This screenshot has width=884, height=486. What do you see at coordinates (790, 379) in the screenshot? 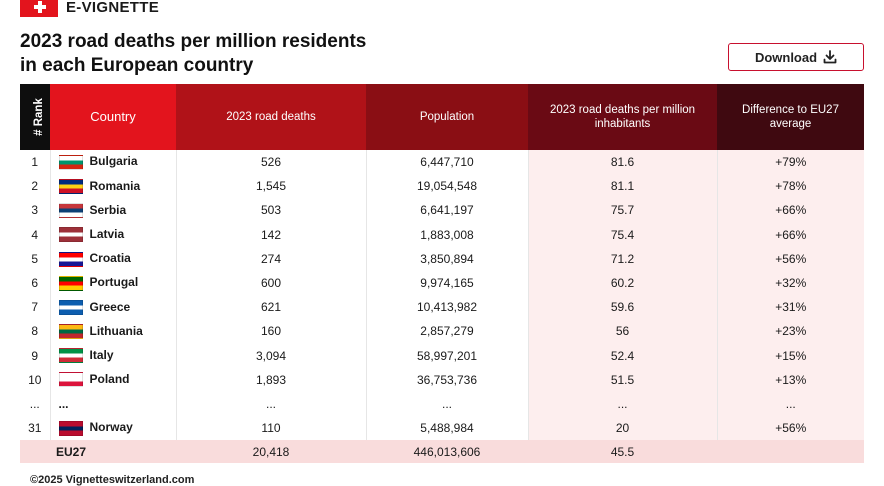
I see `cell-diff: +13%` at bounding box center [790, 379].